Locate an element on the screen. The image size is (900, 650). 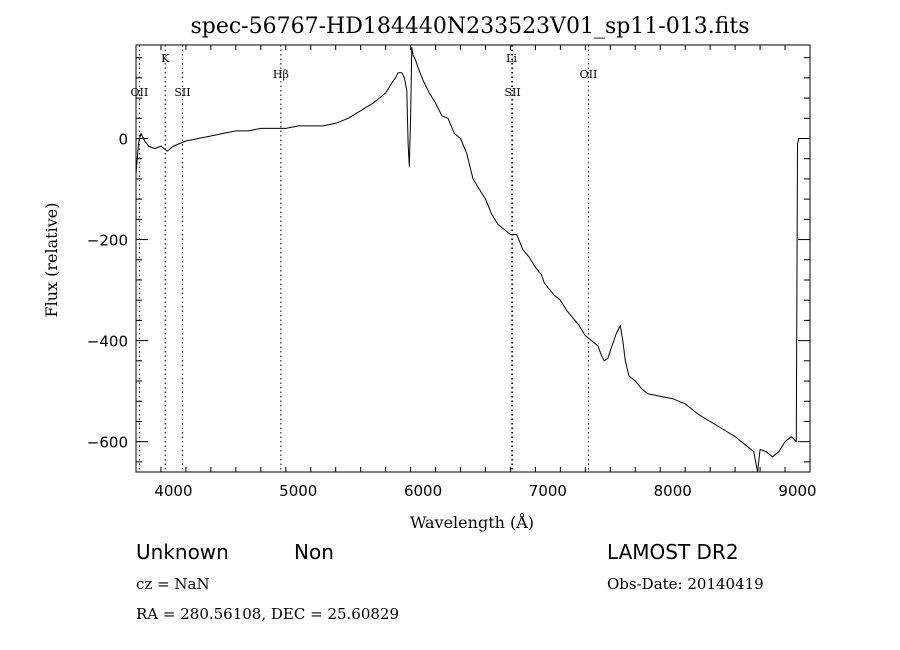
spectral-line-label: Li is located at coordinates (511, 58).